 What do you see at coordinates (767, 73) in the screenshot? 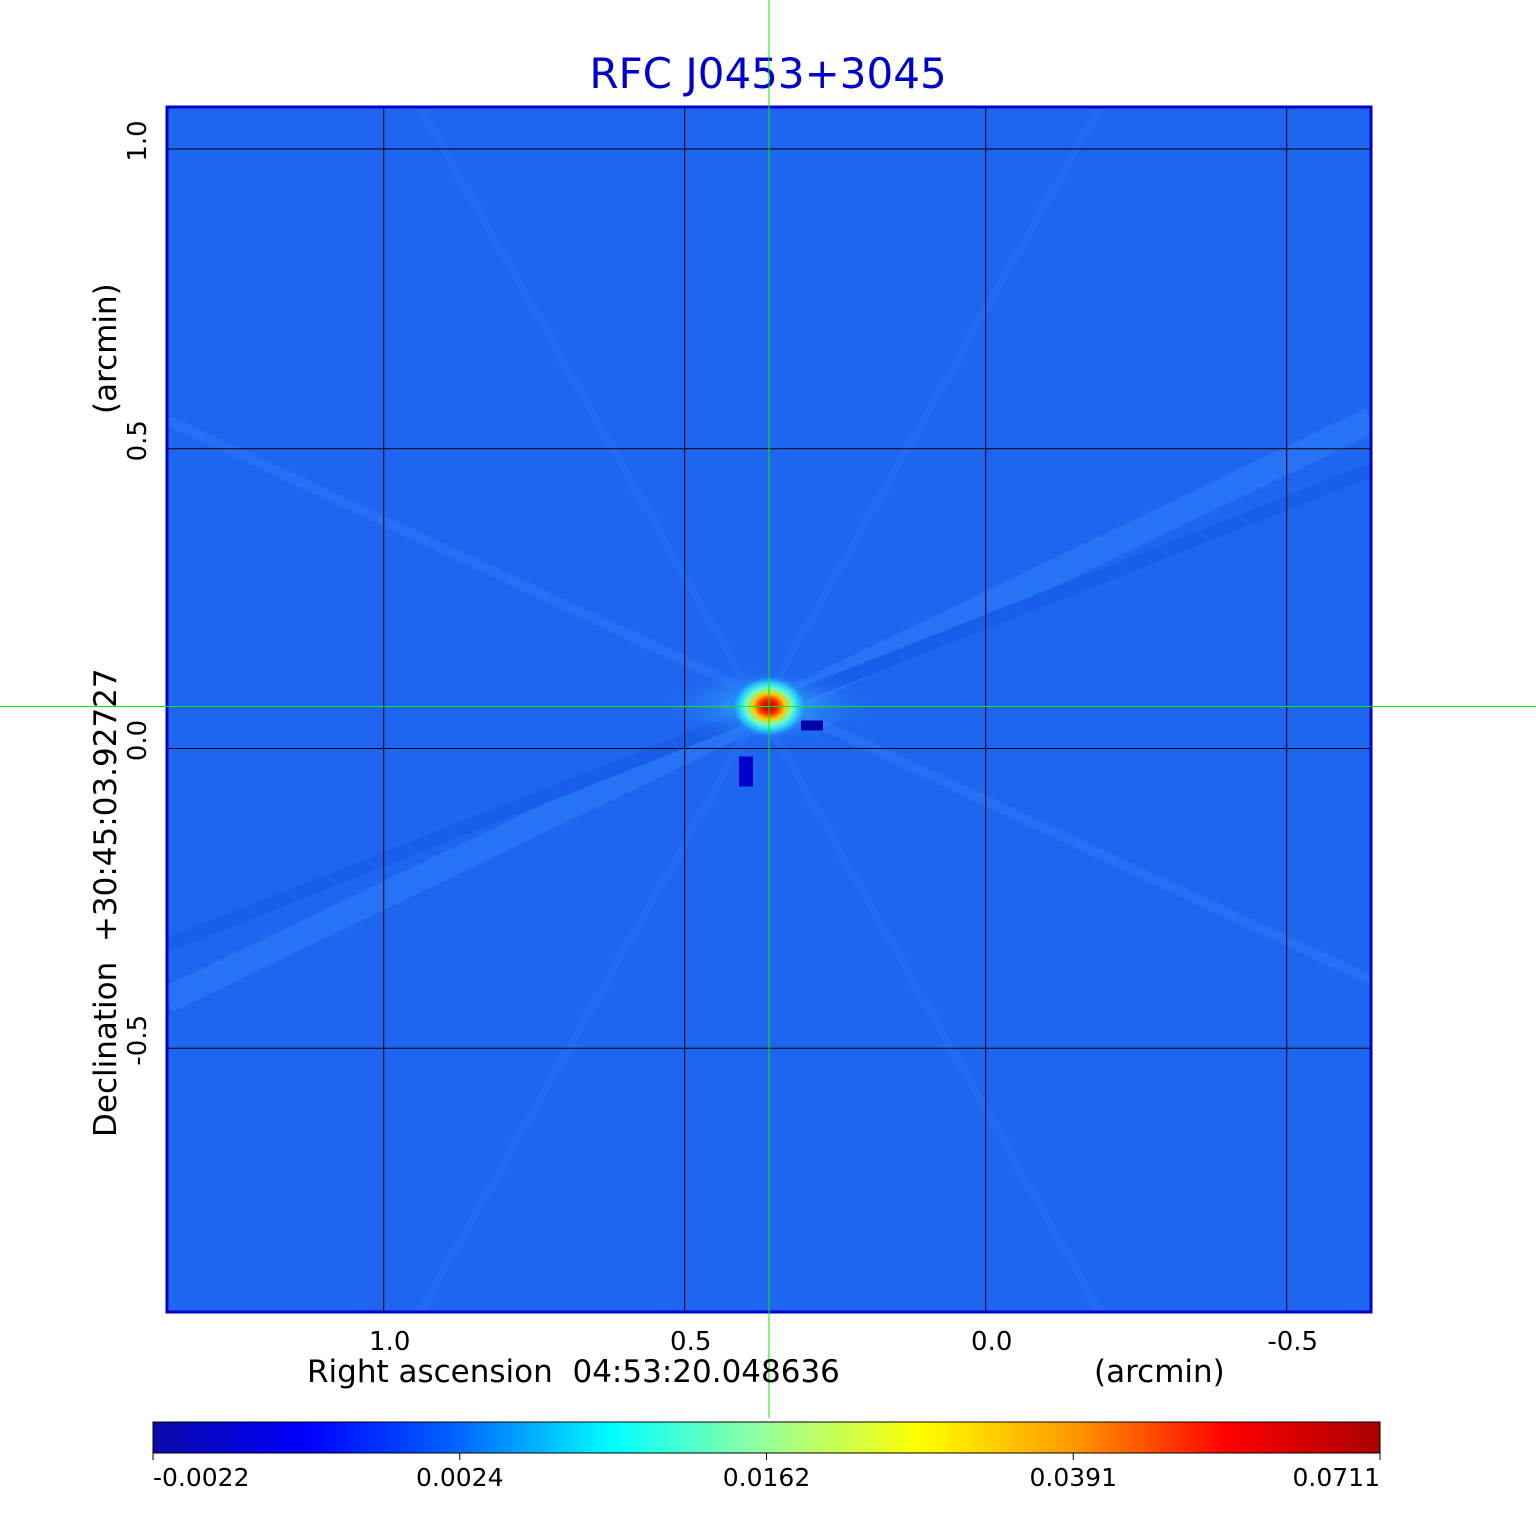
I see `chart-title: RFC J0453+3045` at bounding box center [767, 73].